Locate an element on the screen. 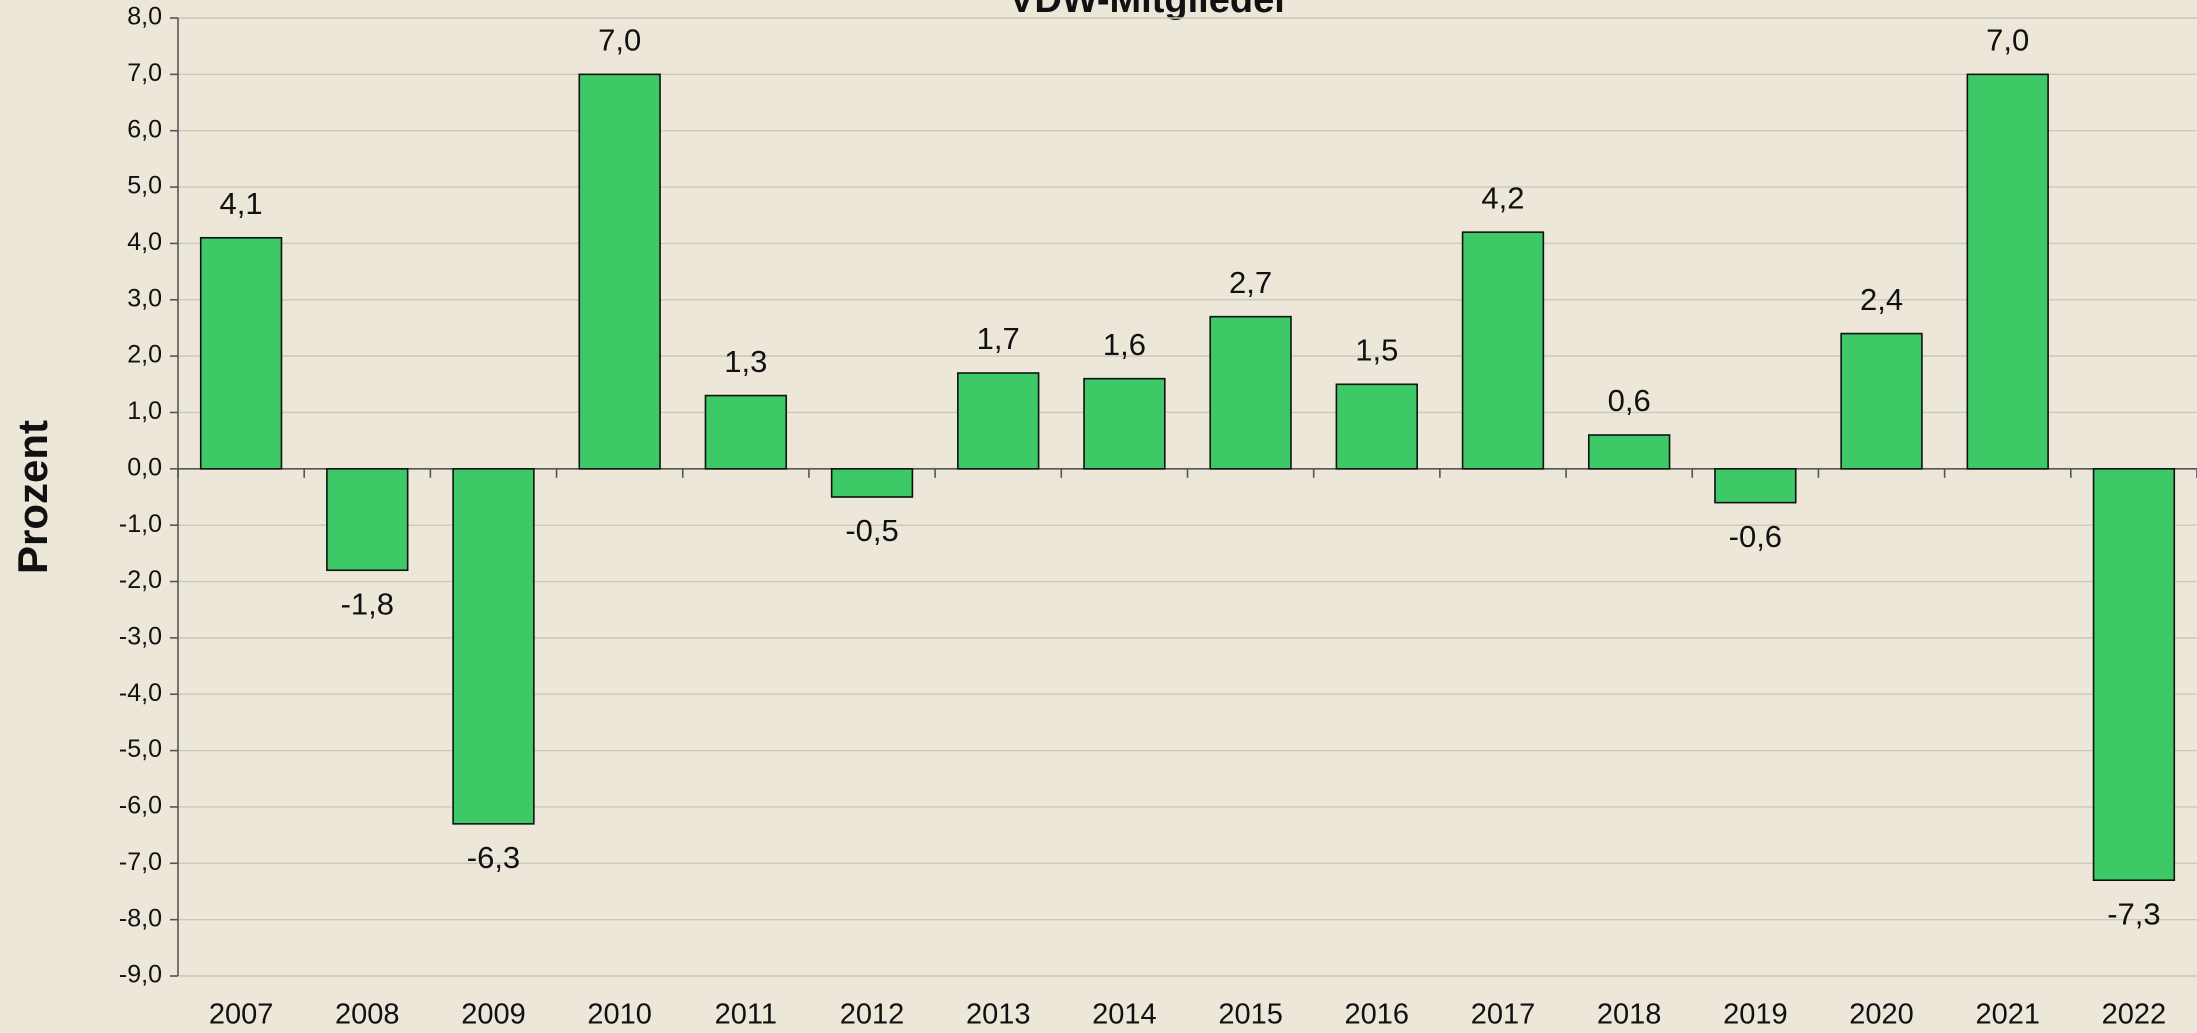  x-tick-label: 2014 is located at coordinates (1124, 1015).